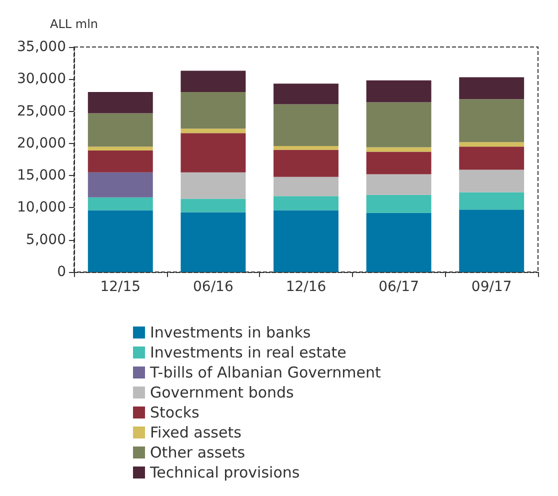 Image resolution: width=558 pixels, height=496 pixels. Describe the element at coordinates (46, 240) in the screenshot. I see `y-tick-label: 5,000` at that location.